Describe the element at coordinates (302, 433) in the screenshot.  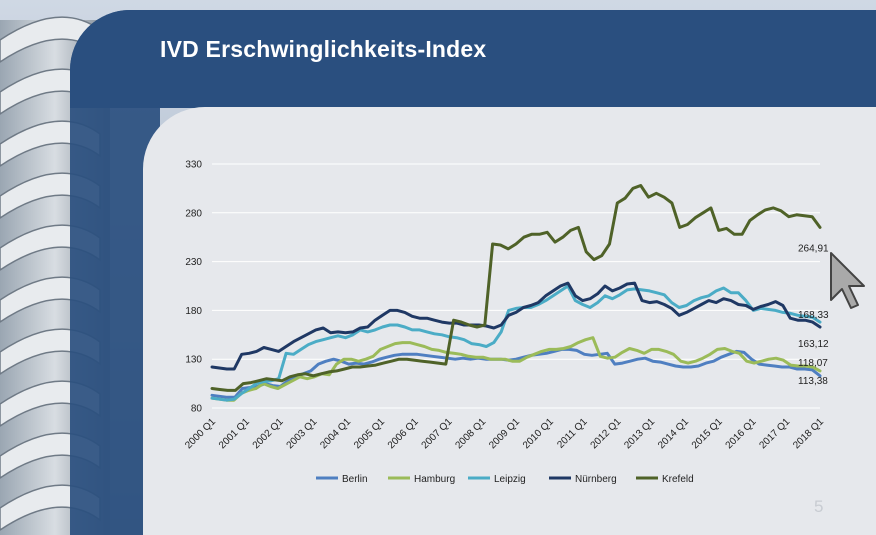
I see `x-tick-label: 2003 Q1` at that location.